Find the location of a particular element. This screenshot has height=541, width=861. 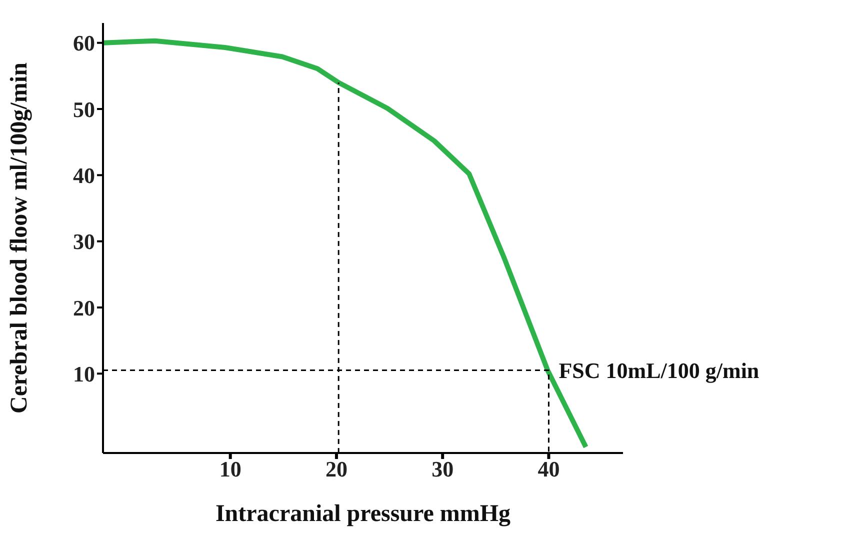

y-tick-label: 50 is located at coordinates (84, 109).